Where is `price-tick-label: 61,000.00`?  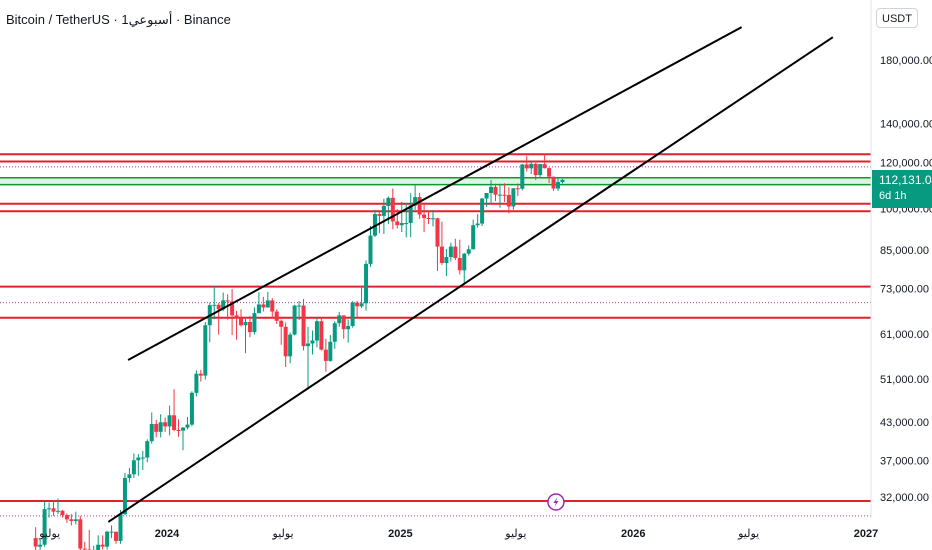 price-tick-label: 61,000.00 is located at coordinates (904, 335).